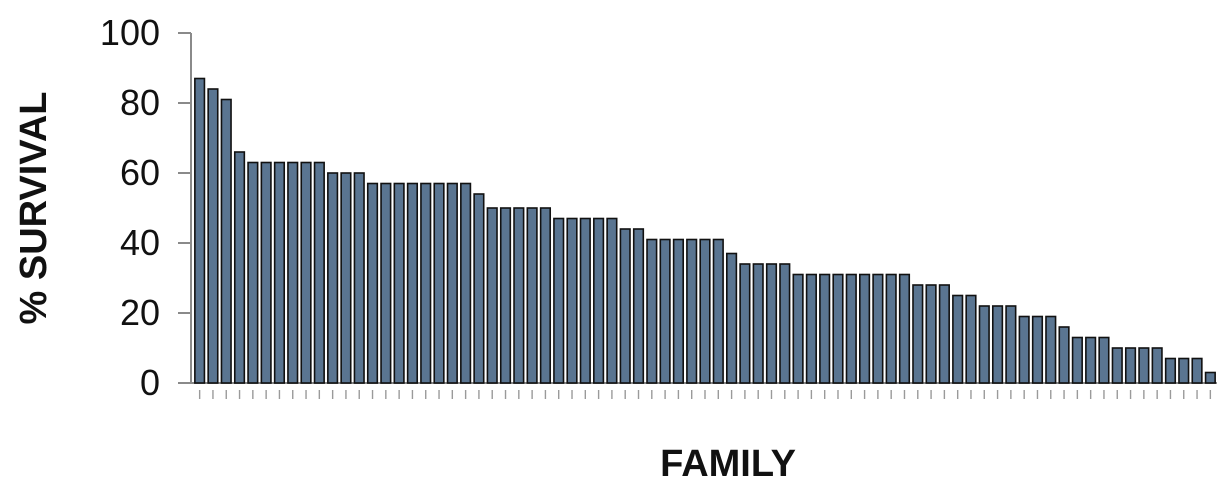  Describe the element at coordinates (728, 461) in the screenshot. I see `x-axis-label: FAMILY` at that location.